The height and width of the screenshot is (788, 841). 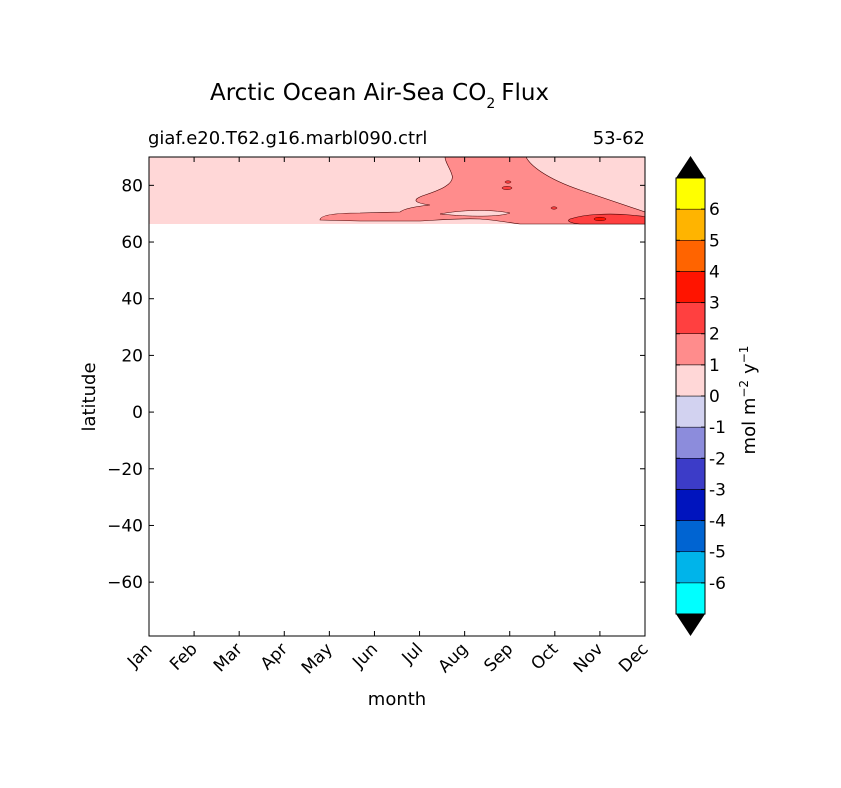 I want to click on colorbar-tick-label: 3, so click(x=714, y=304).